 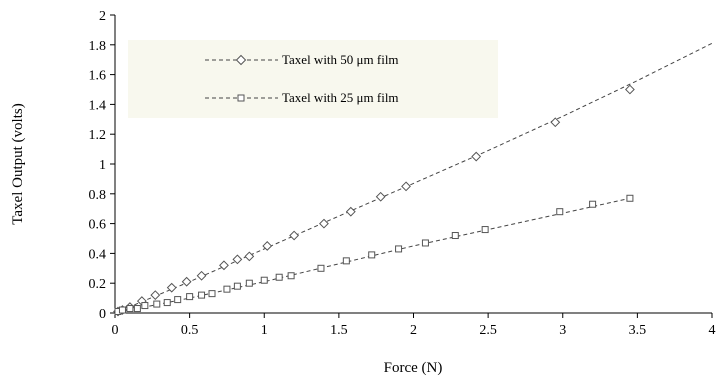 I want to click on x-tick-label: 3.5, so click(x=638, y=330).